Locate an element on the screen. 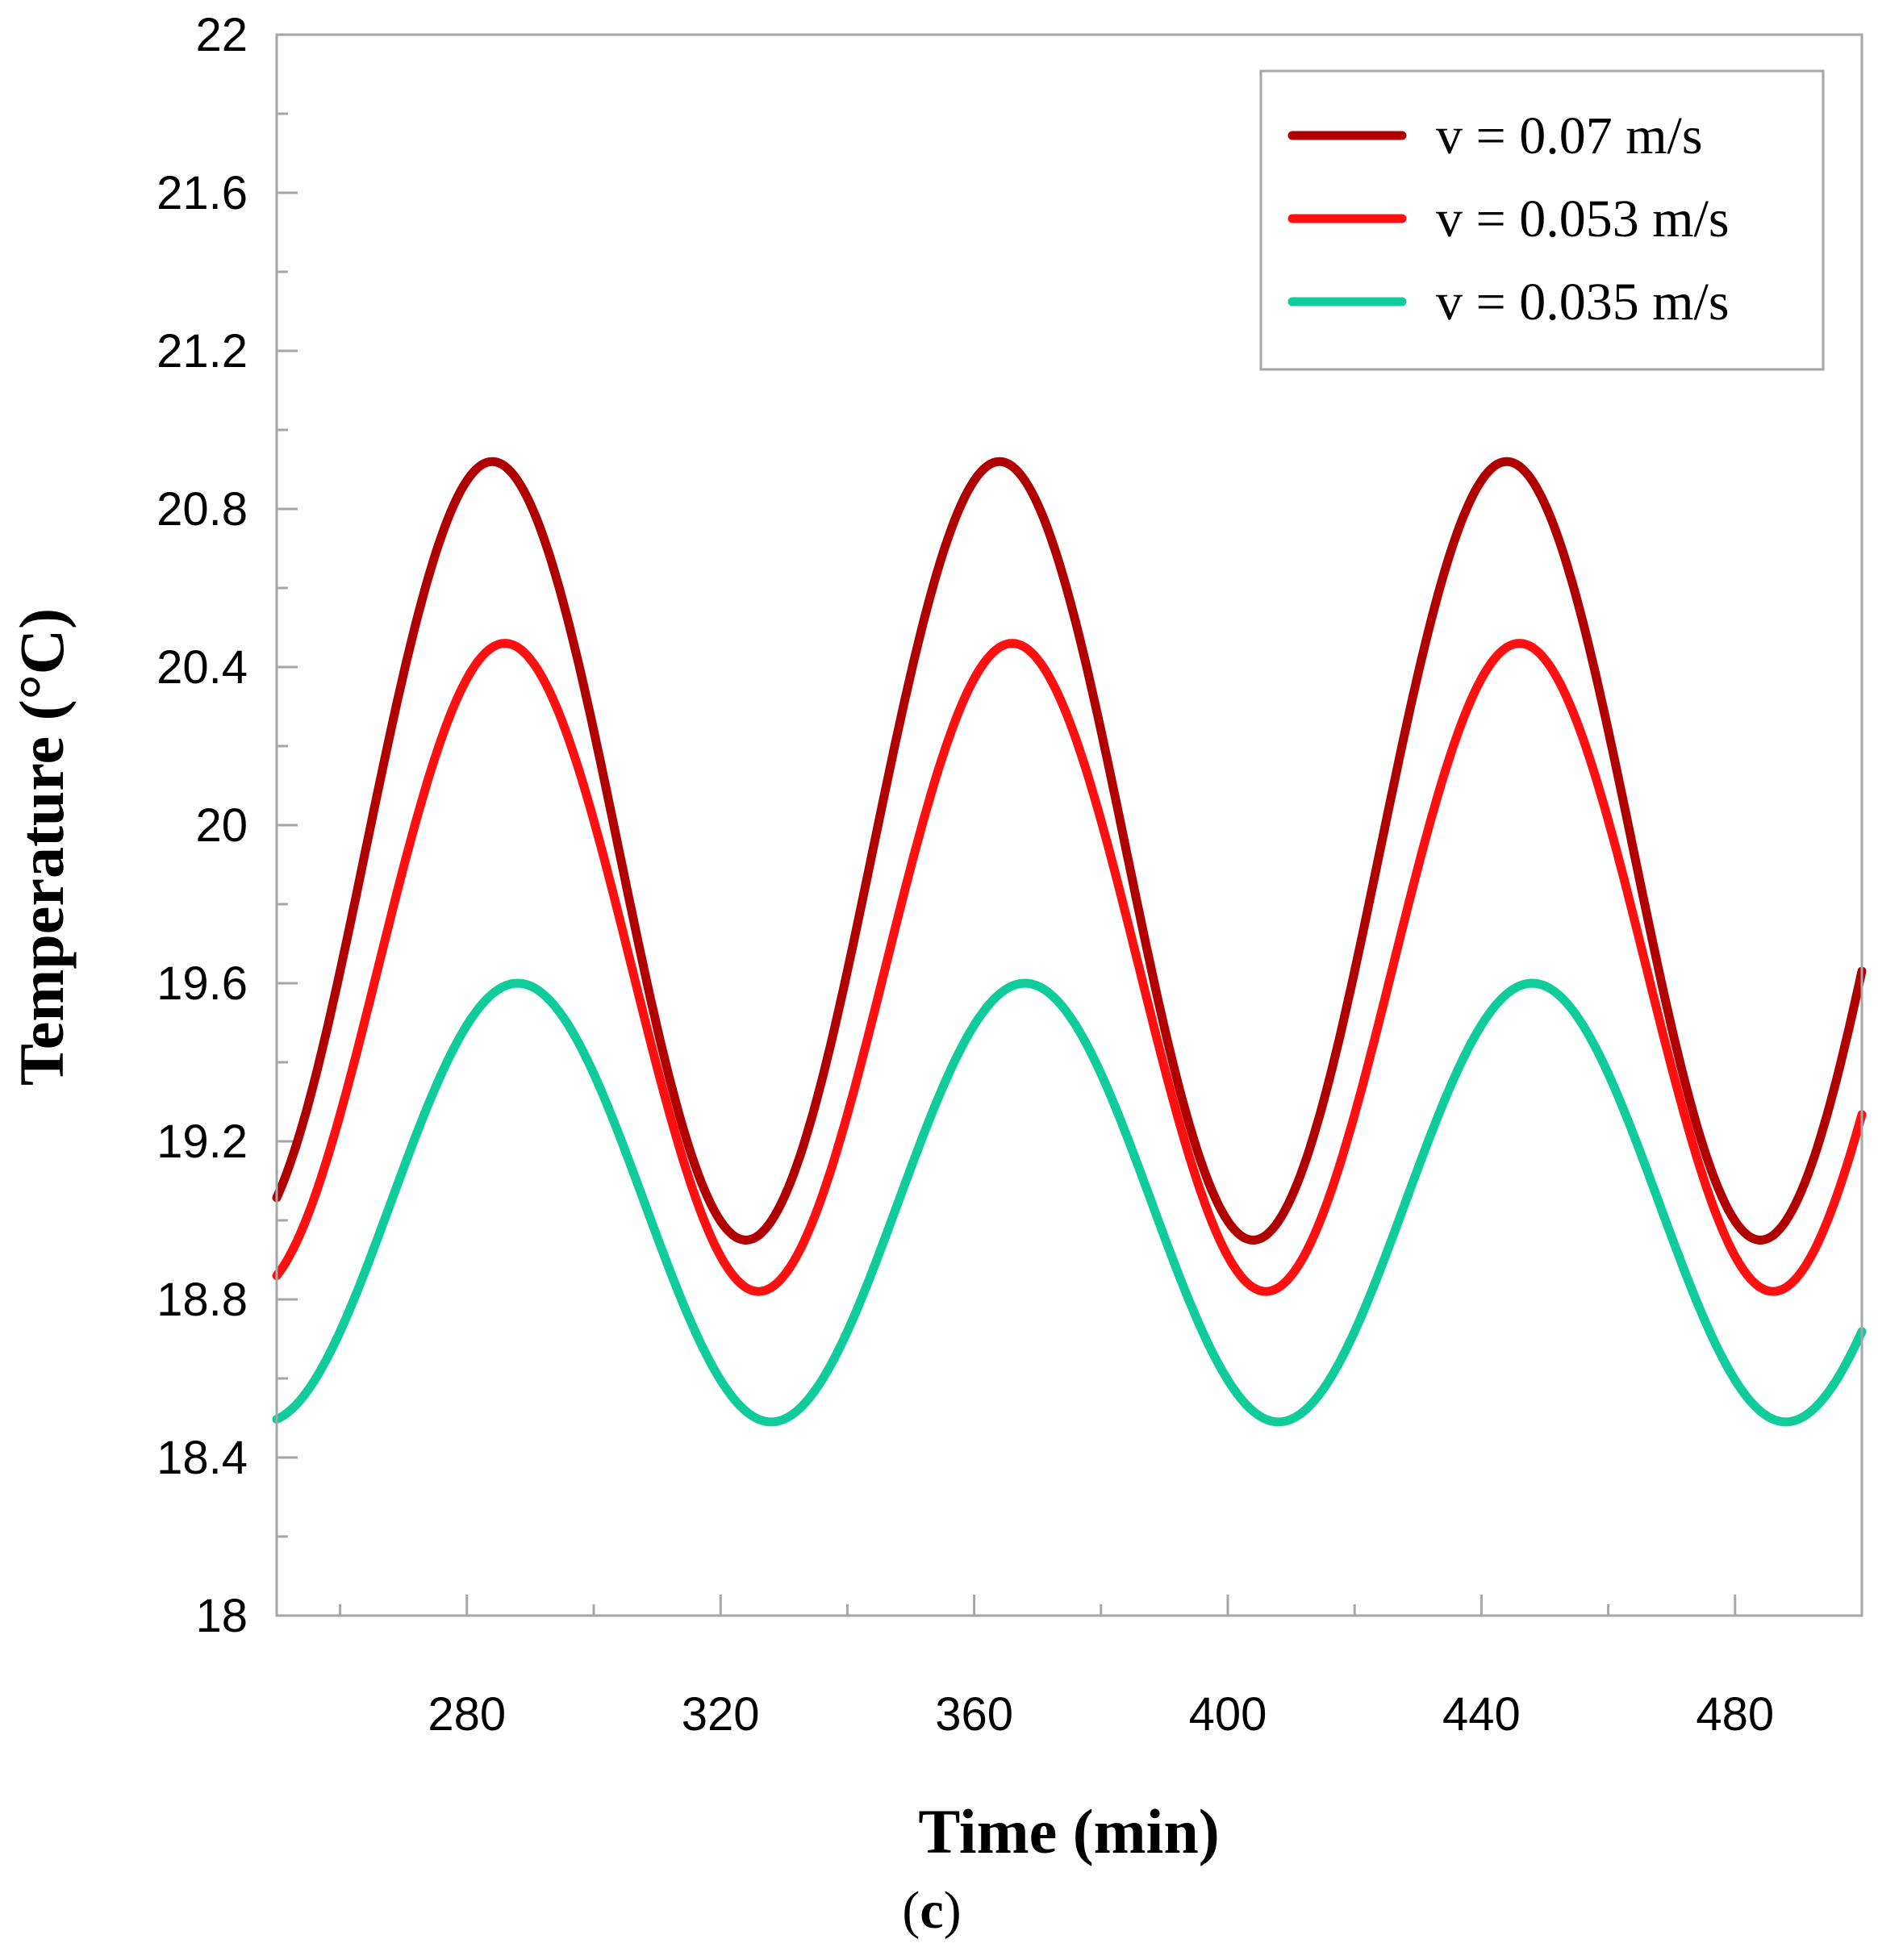 The width and height of the screenshot is (1878, 1960). y-tick-label: 19.2 is located at coordinates (202, 1142).